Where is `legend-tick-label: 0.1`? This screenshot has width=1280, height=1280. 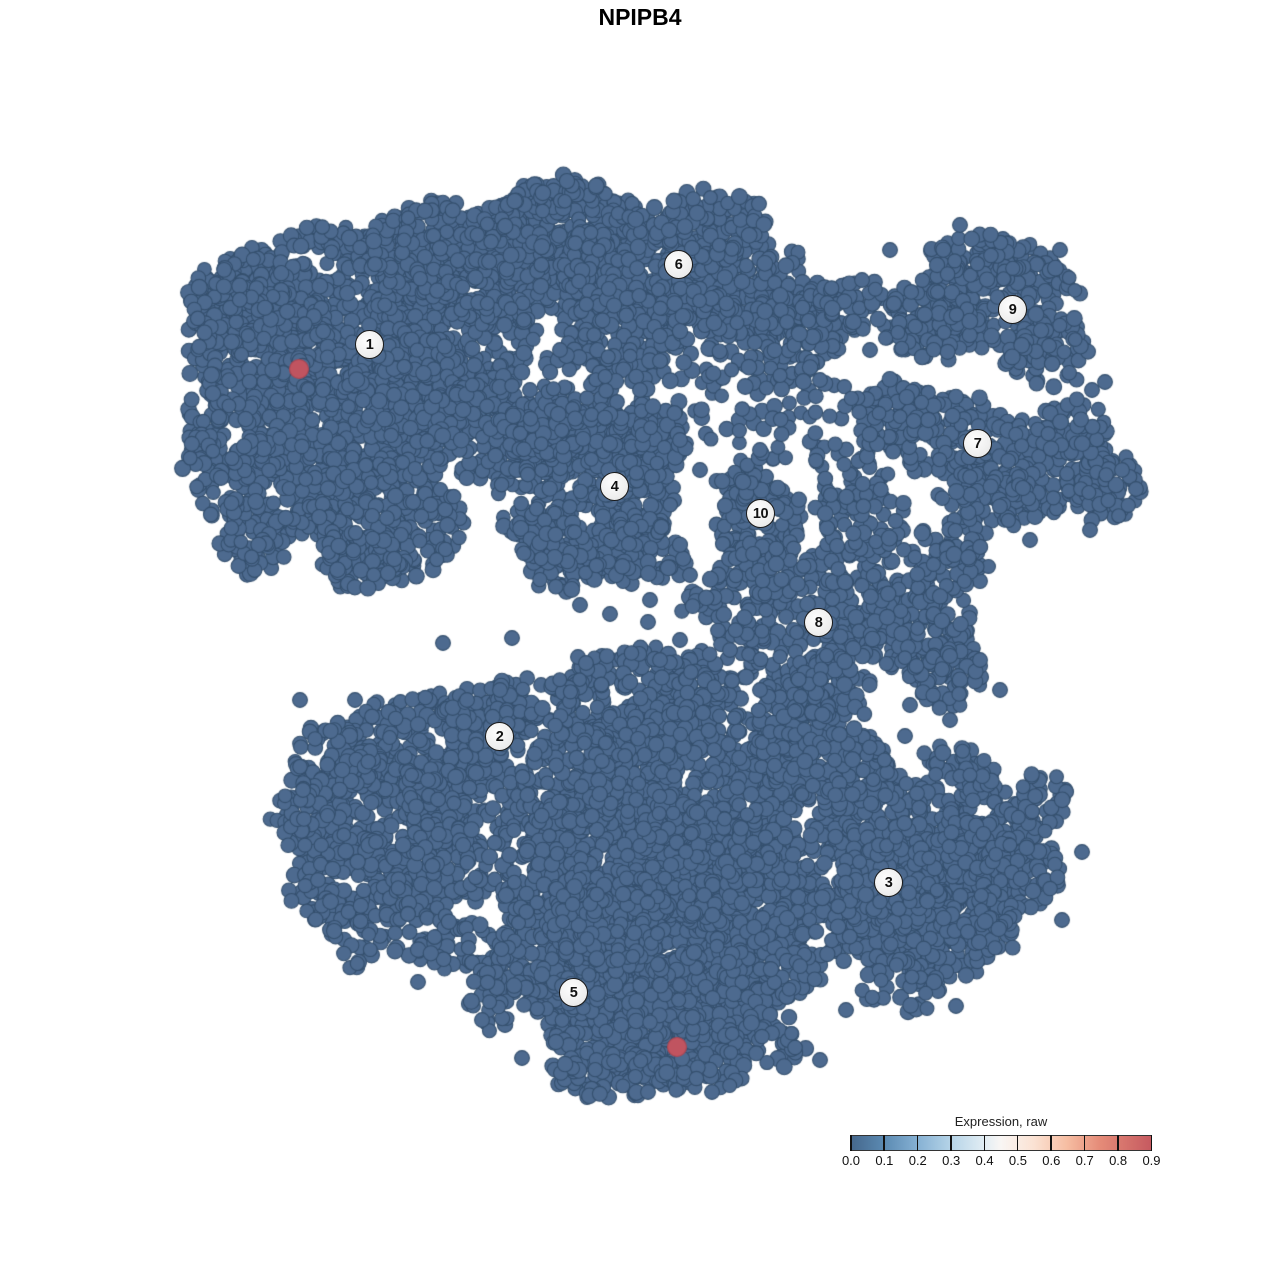
legend-tick-label: 0.1 is located at coordinates (884, 1160).